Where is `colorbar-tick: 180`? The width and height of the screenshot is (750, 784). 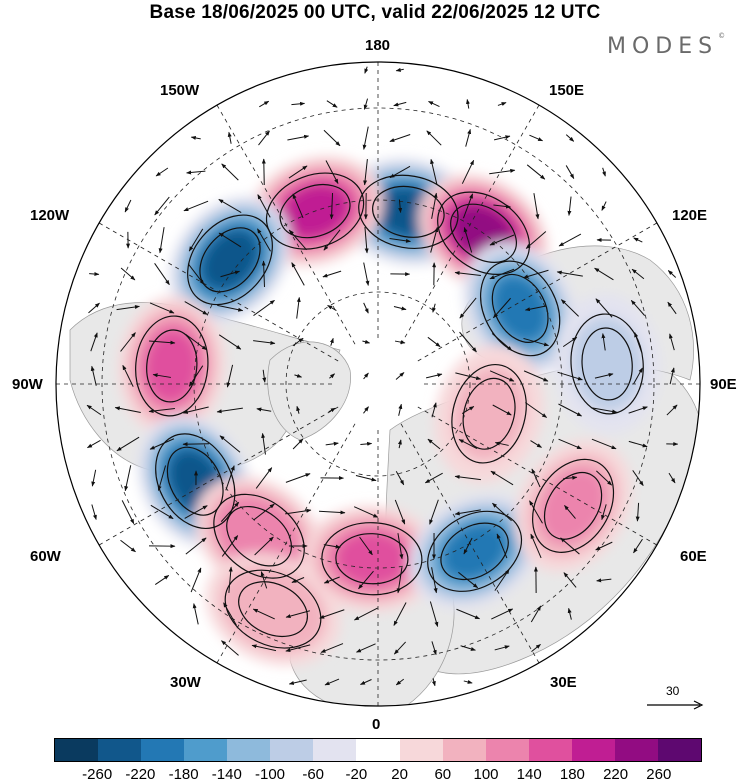
colorbar-tick: 180 is located at coordinates (572, 774).